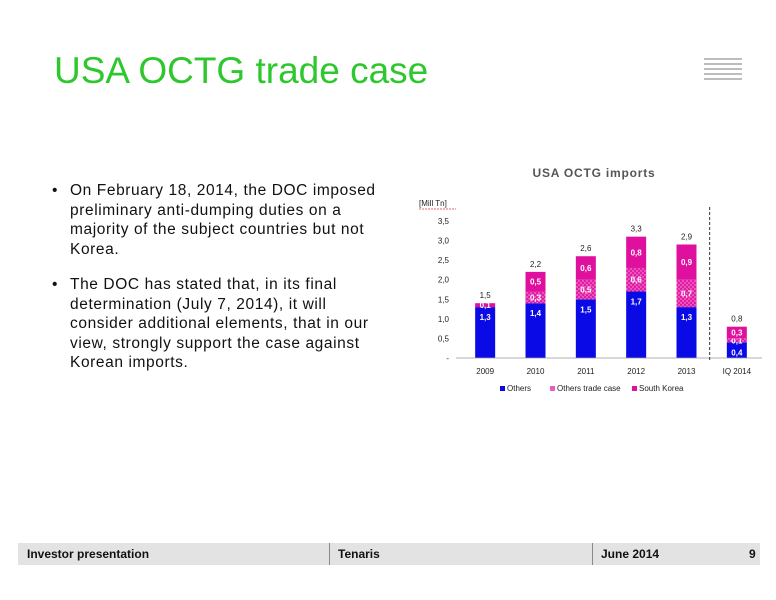 The width and height of the screenshot is (776, 600). Describe the element at coordinates (593, 173) in the screenshot. I see `chart-title: USA OCTG imports` at that location.